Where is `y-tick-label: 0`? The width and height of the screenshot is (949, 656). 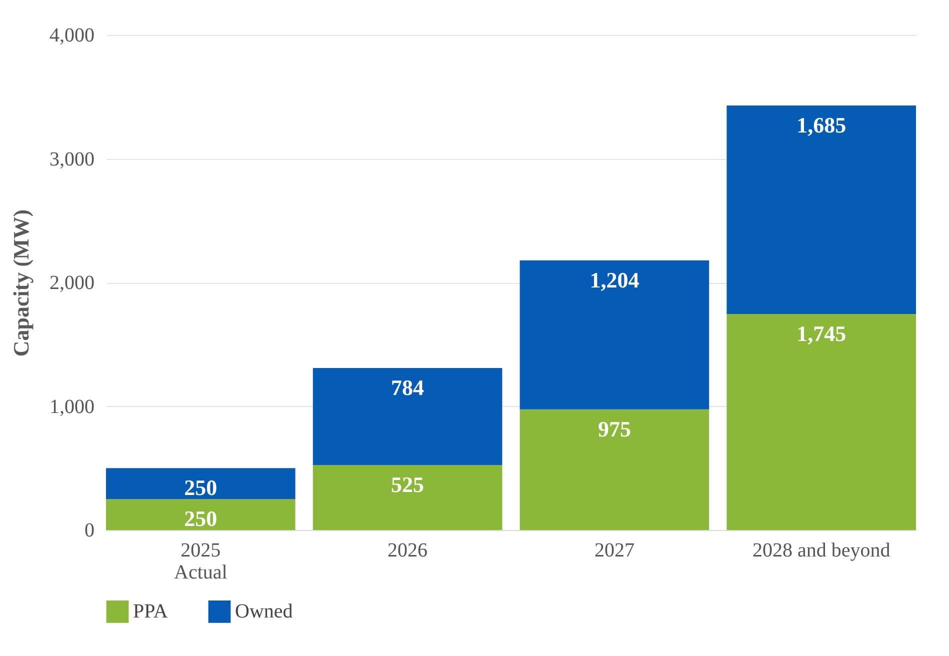 y-tick-label: 0 is located at coordinates (89, 531).